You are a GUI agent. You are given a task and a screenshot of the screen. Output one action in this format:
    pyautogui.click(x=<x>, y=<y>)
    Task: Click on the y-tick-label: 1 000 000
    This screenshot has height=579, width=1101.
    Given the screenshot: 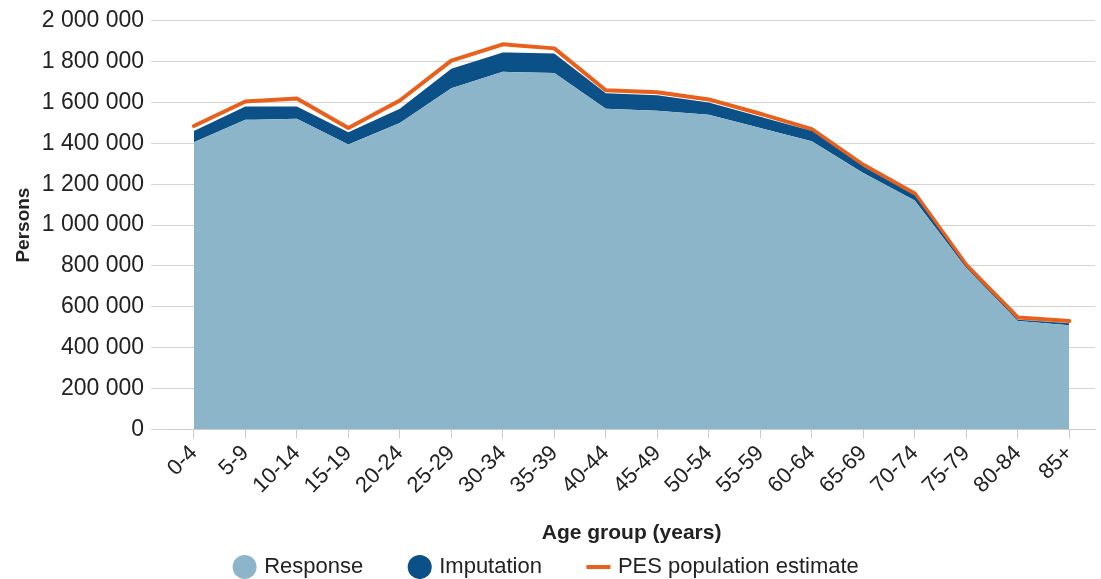 What is the action you would take?
    pyautogui.click(x=93, y=223)
    